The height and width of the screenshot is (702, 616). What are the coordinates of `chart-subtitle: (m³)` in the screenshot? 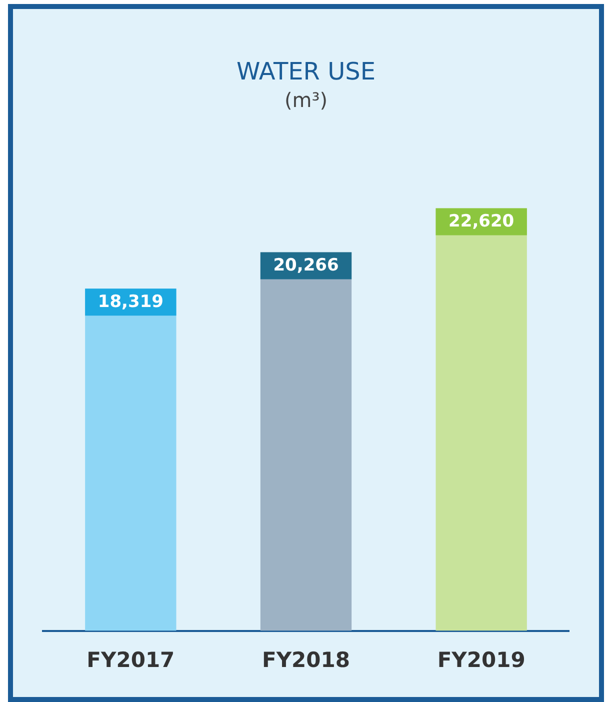 It's located at (306, 100).